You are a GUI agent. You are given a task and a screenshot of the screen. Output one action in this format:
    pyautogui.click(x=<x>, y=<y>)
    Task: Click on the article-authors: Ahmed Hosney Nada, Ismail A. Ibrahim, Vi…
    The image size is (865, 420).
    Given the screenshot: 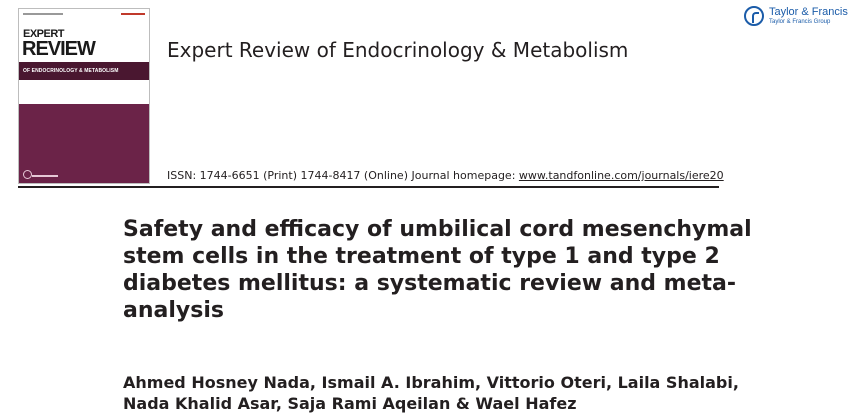 What is the action you would take?
    pyautogui.click(x=431, y=393)
    